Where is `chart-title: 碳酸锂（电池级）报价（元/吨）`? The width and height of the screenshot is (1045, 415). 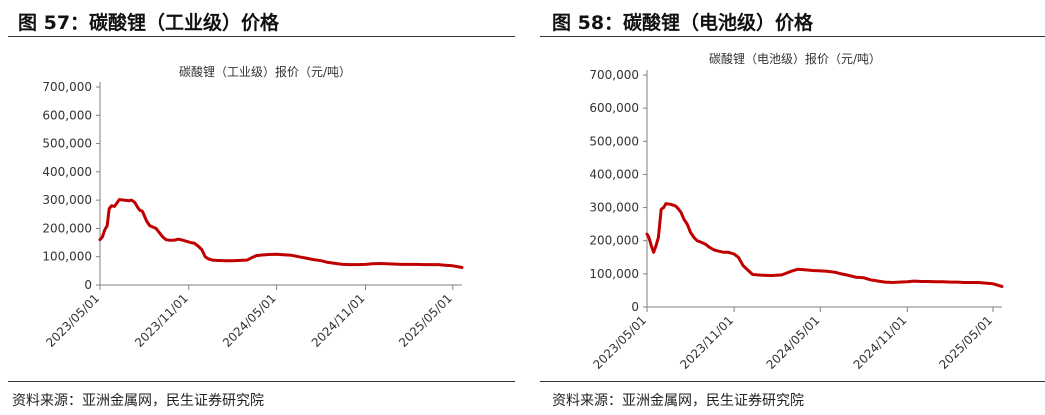
chart-title: 碳酸锂（电池级）报价（元/吨） is located at coordinates (795, 58).